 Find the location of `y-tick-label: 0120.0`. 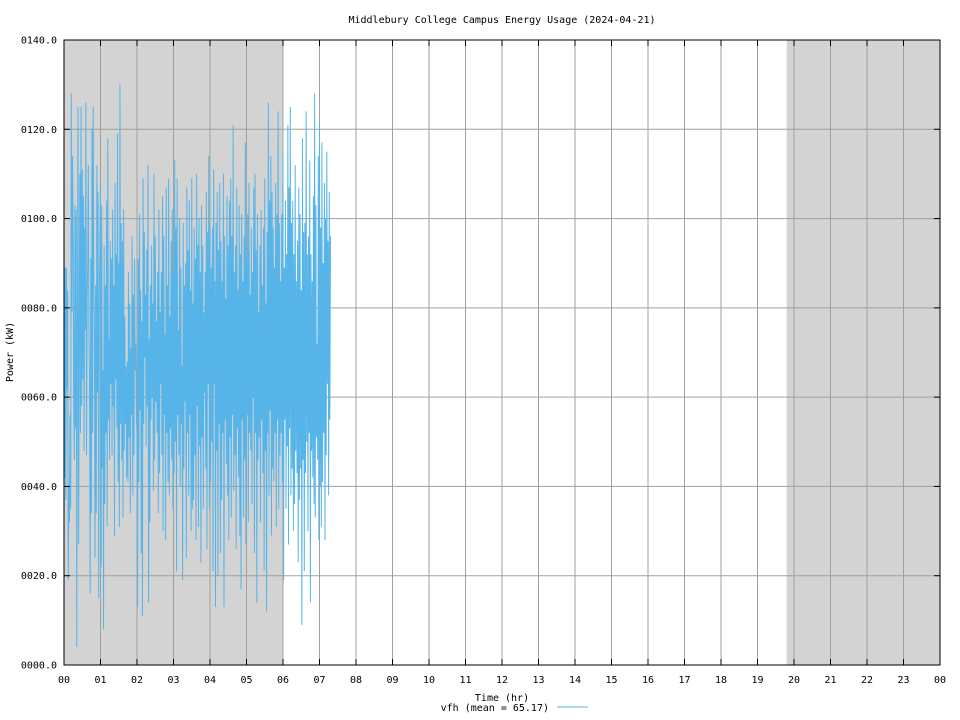

y-tick-label: 0120.0 is located at coordinates (39, 130).